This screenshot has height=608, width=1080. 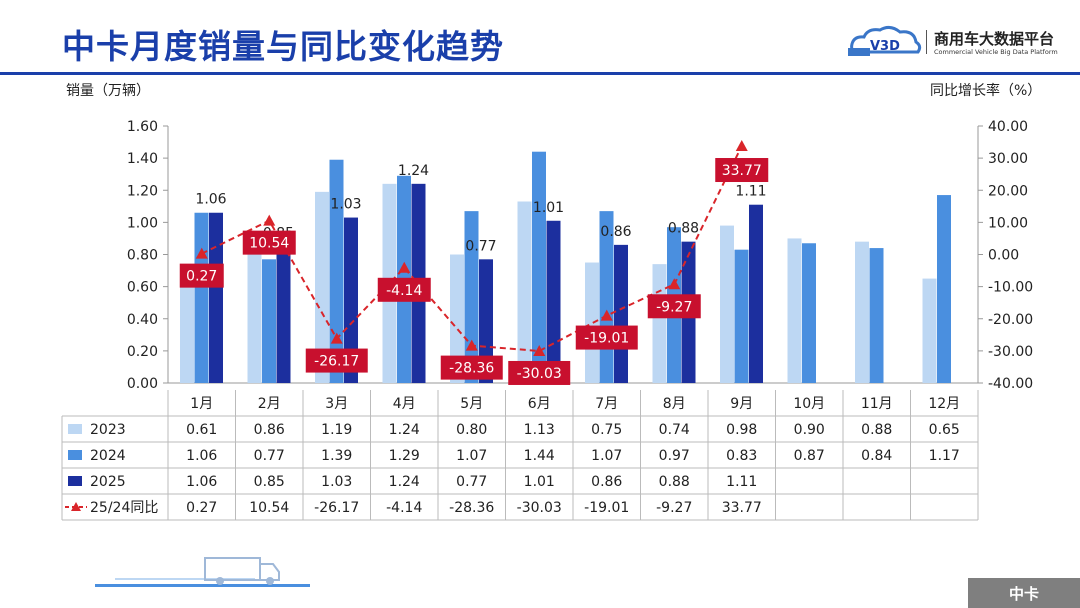 What do you see at coordinates (539, 456) in the screenshot?
I see `table-cell: 1.44` at bounding box center [539, 456].